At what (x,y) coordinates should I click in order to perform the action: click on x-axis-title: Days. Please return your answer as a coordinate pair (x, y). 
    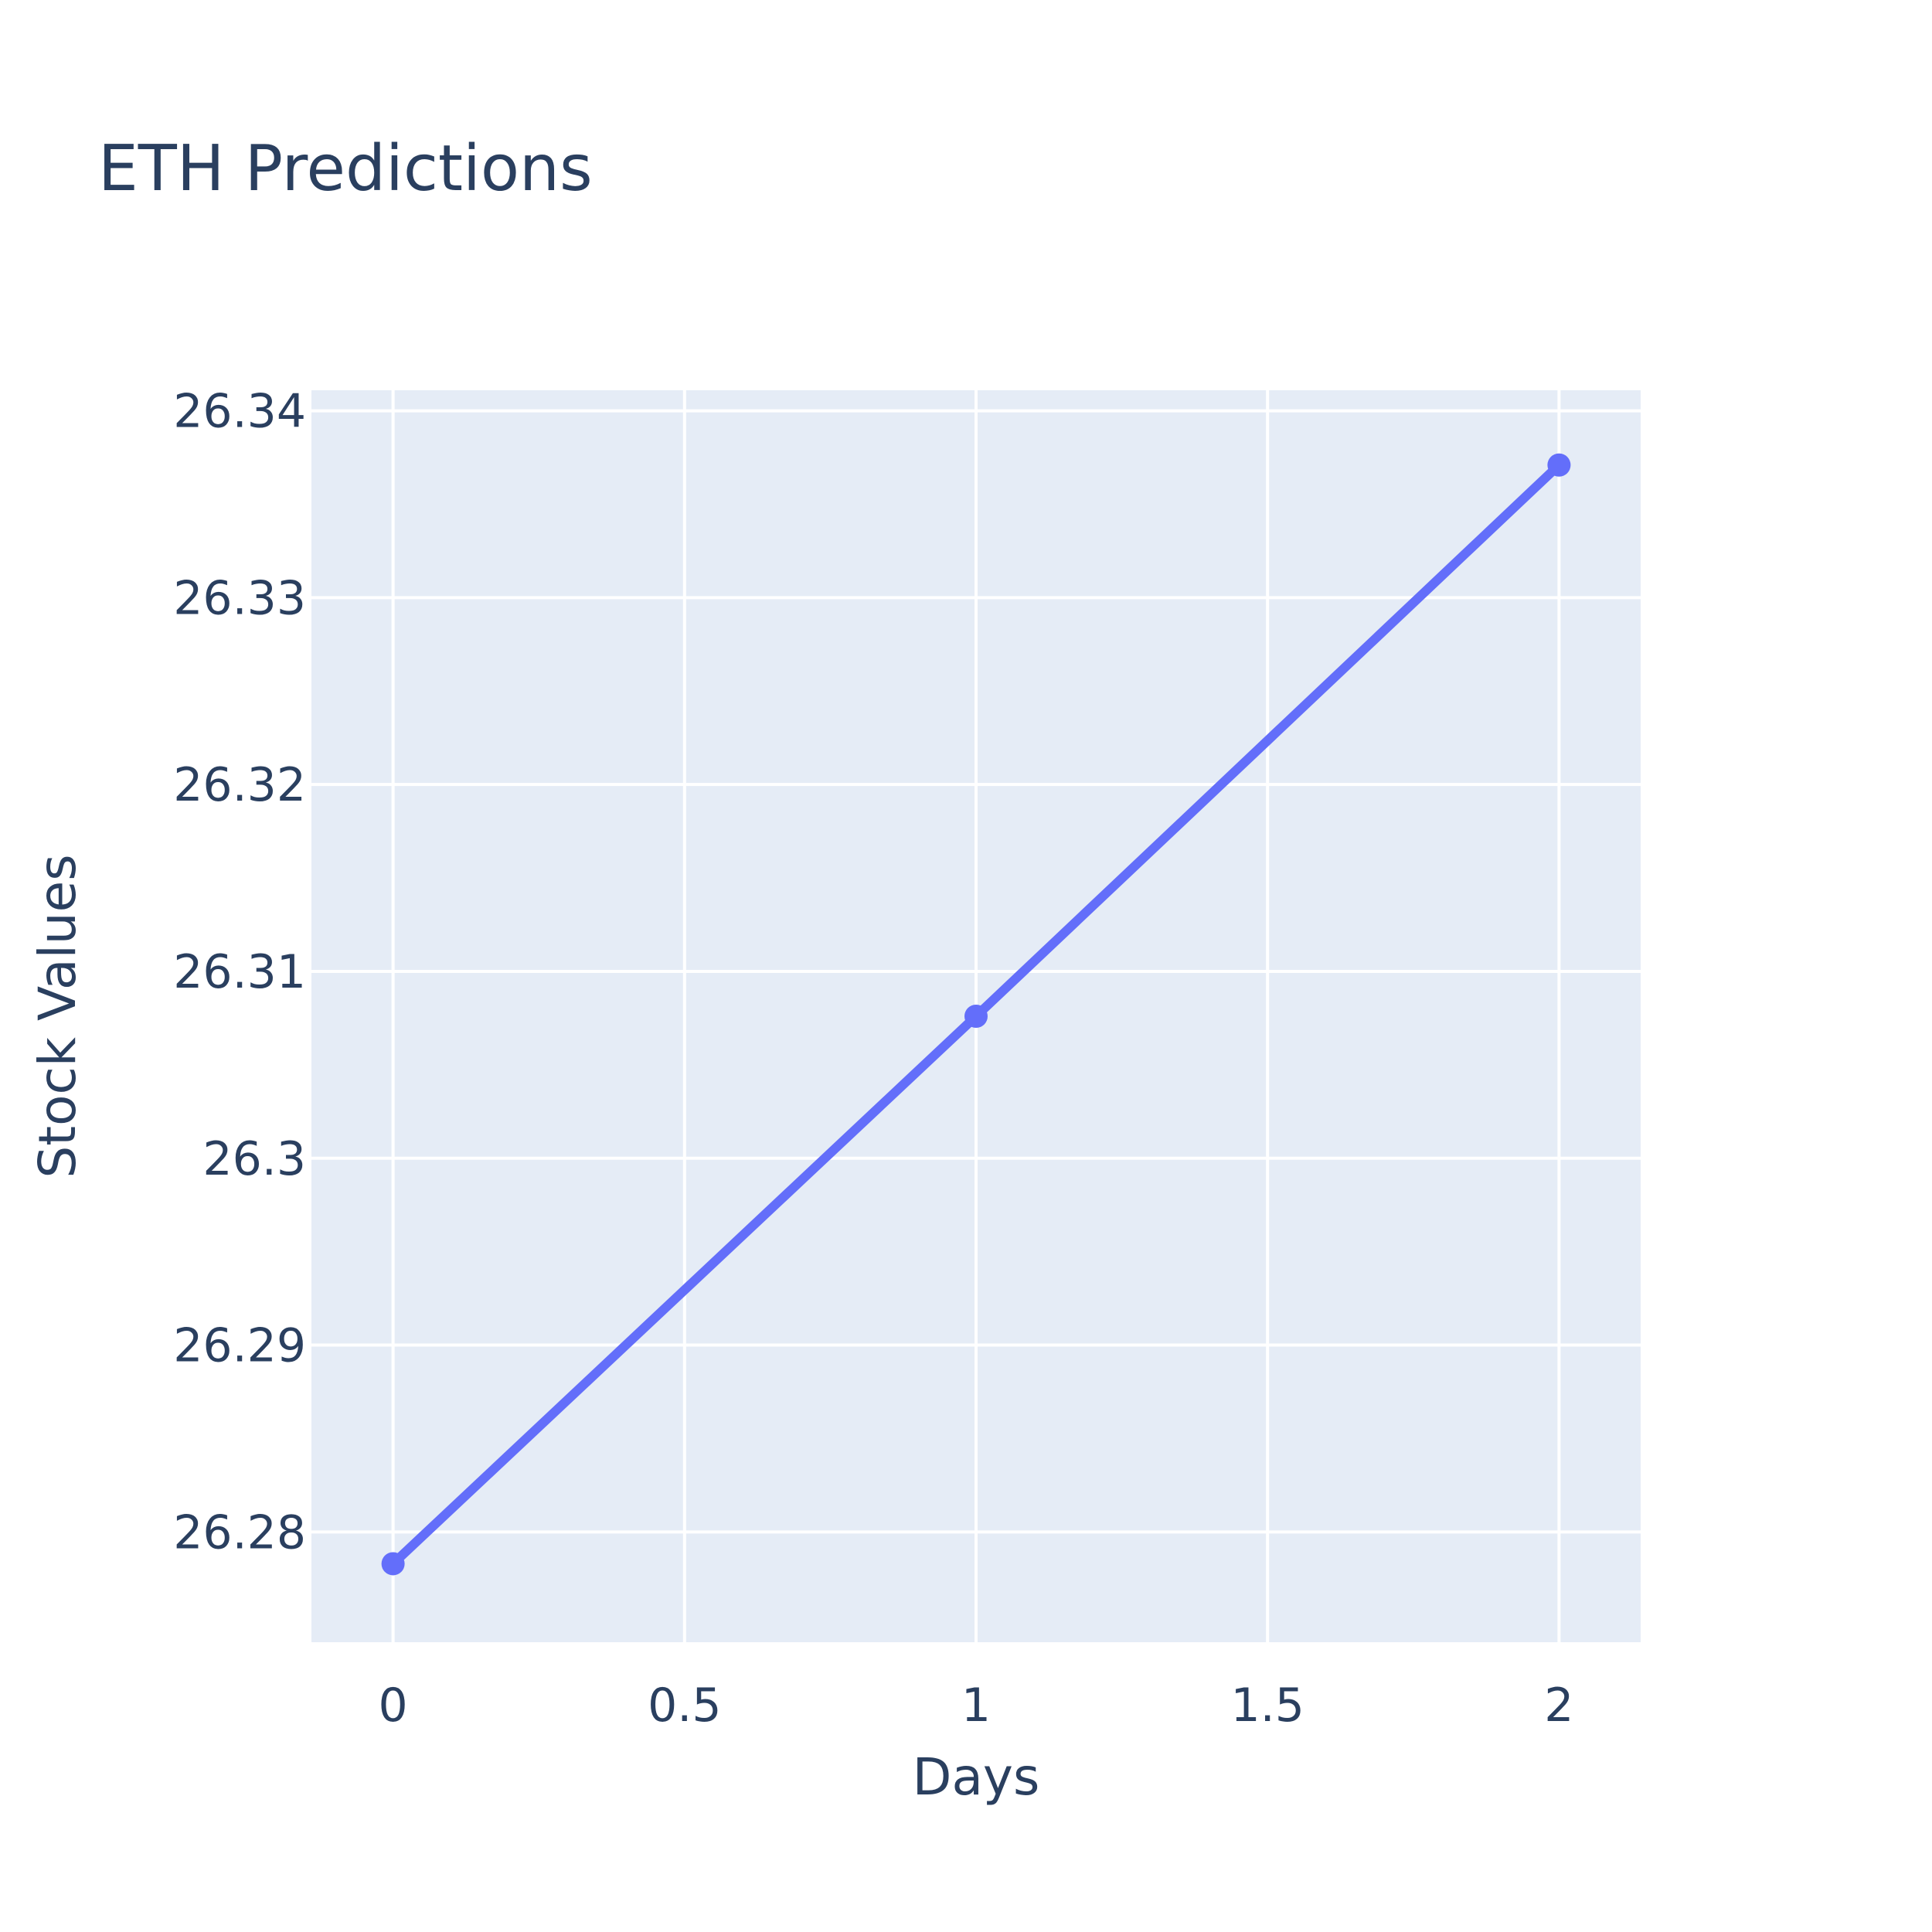
    Looking at the image, I should click on (977, 1777).